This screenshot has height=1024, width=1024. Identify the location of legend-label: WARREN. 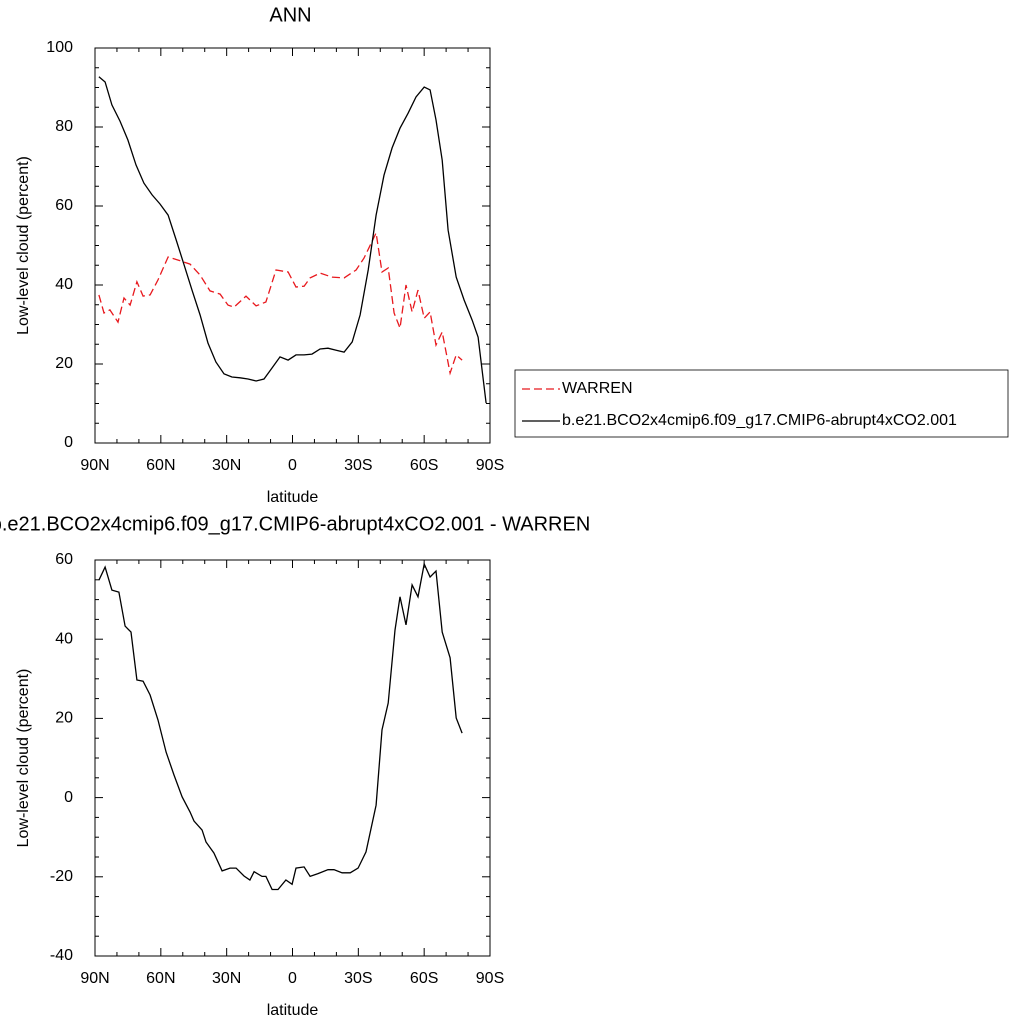
(597, 388).